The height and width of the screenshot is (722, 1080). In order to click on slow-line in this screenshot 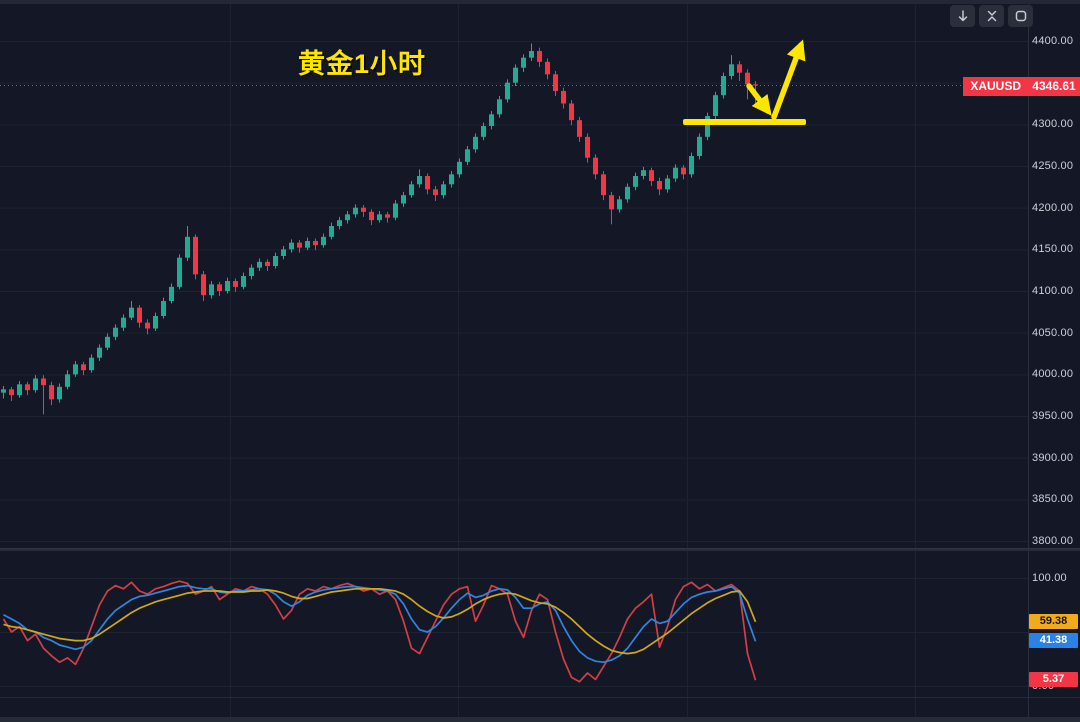, I will do `click(380, 624)`.